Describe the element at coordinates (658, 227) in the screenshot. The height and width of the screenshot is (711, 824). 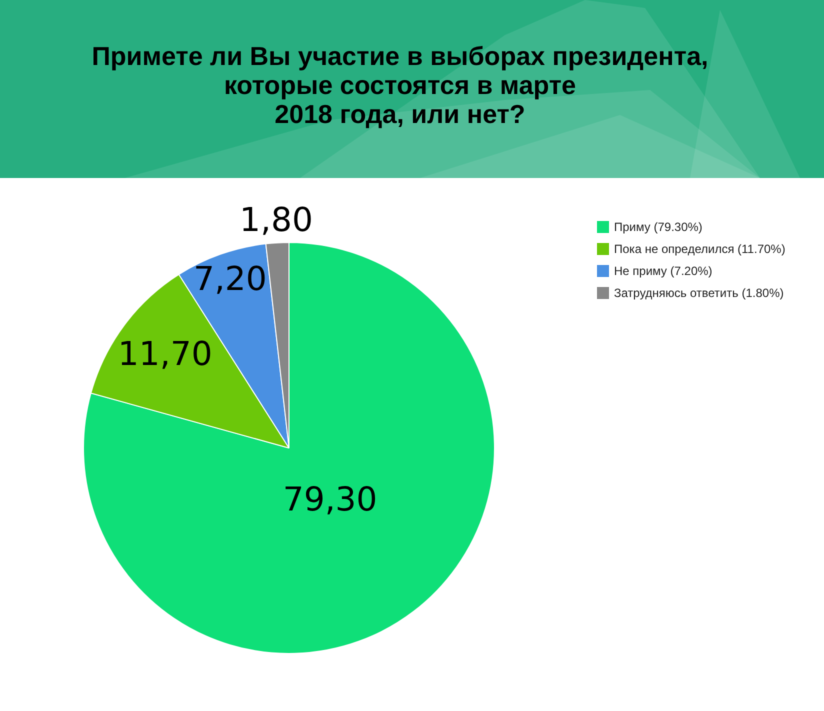
I see `legend-label: Приму (79.30%)` at that location.